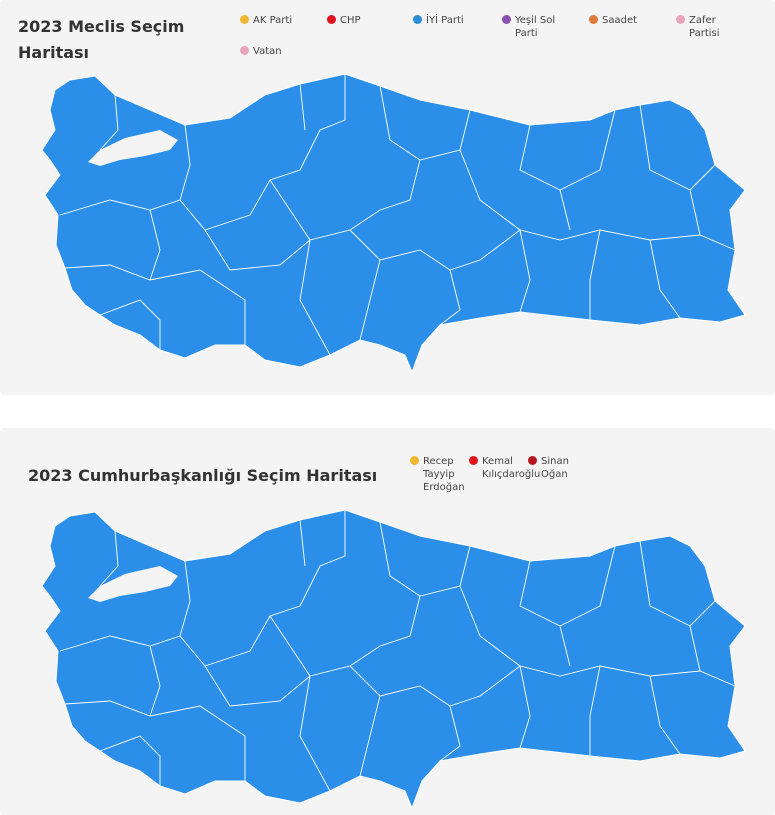 This screenshot has height=815, width=775. I want to click on title-line: Haritası, so click(54, 52).